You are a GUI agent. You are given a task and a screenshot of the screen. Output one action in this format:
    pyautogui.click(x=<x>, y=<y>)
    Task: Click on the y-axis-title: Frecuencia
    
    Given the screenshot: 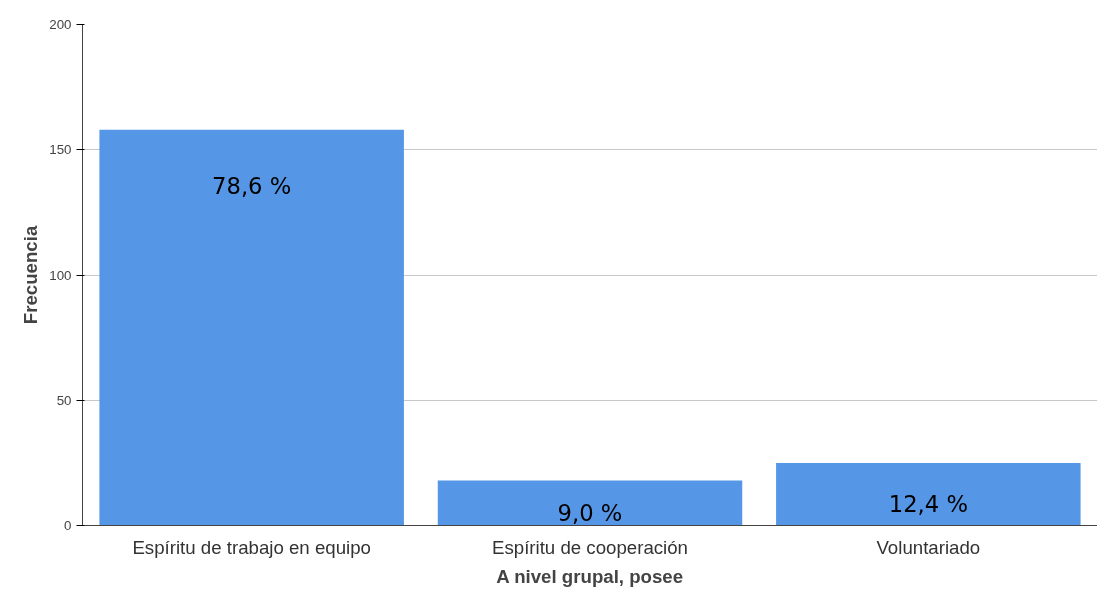 What is the action you would take?
    pyautogui.click(x=31, y=275)
    